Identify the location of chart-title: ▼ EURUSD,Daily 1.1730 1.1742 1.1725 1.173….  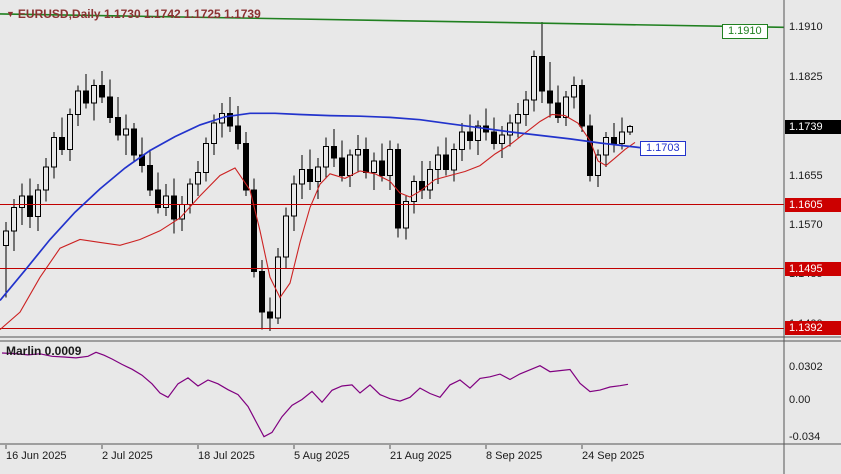
(133, 14).